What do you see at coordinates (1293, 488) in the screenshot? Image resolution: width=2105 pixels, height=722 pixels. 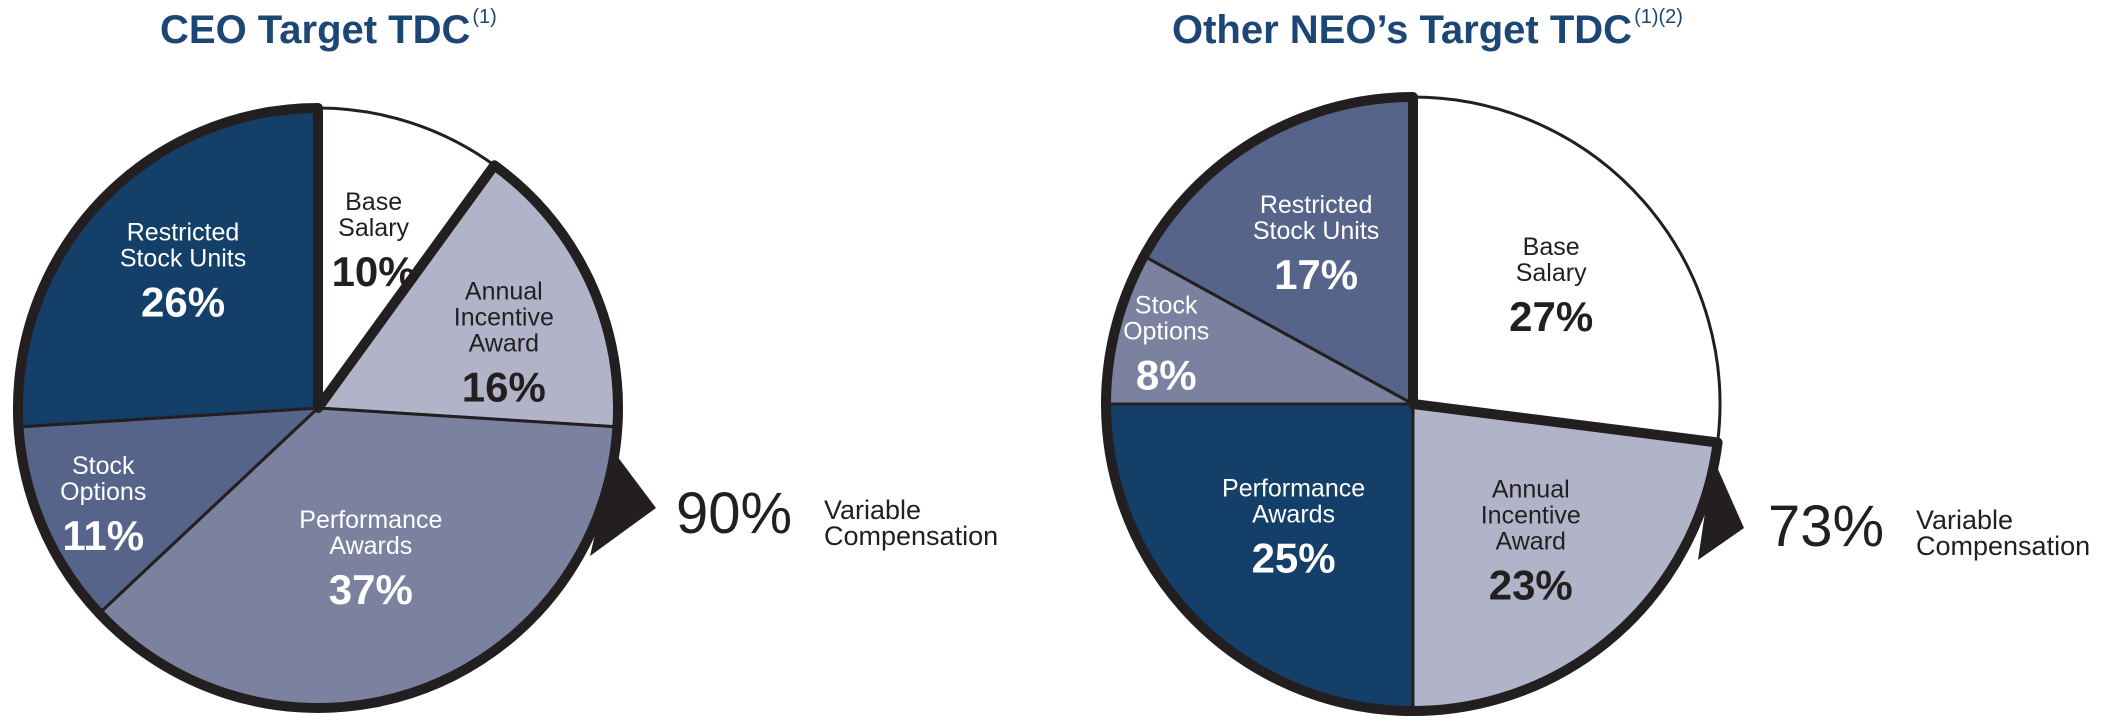 I see `neo-label-text: Performance` at bounding box center [1293, 488].